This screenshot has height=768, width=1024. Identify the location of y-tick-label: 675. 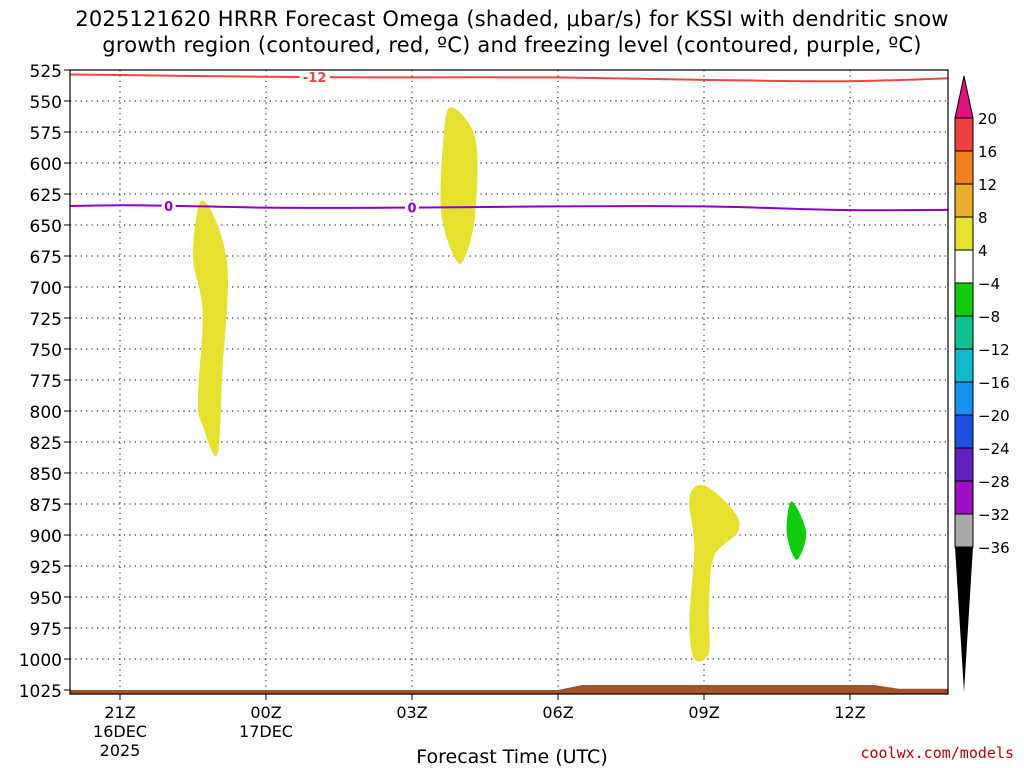
(46, 258).